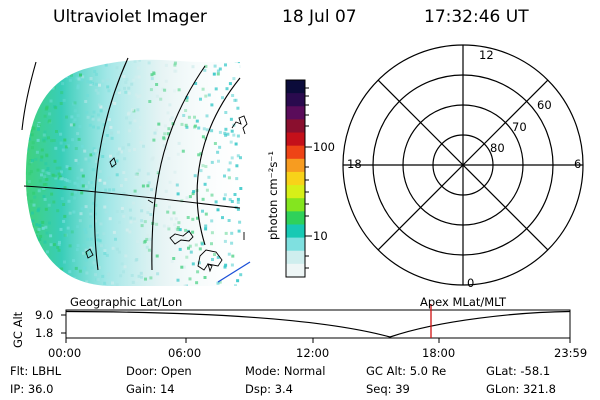  Describe the element at coordinates (539, 389) in the screenshot. I see `glon-value: 321.8` at that location.